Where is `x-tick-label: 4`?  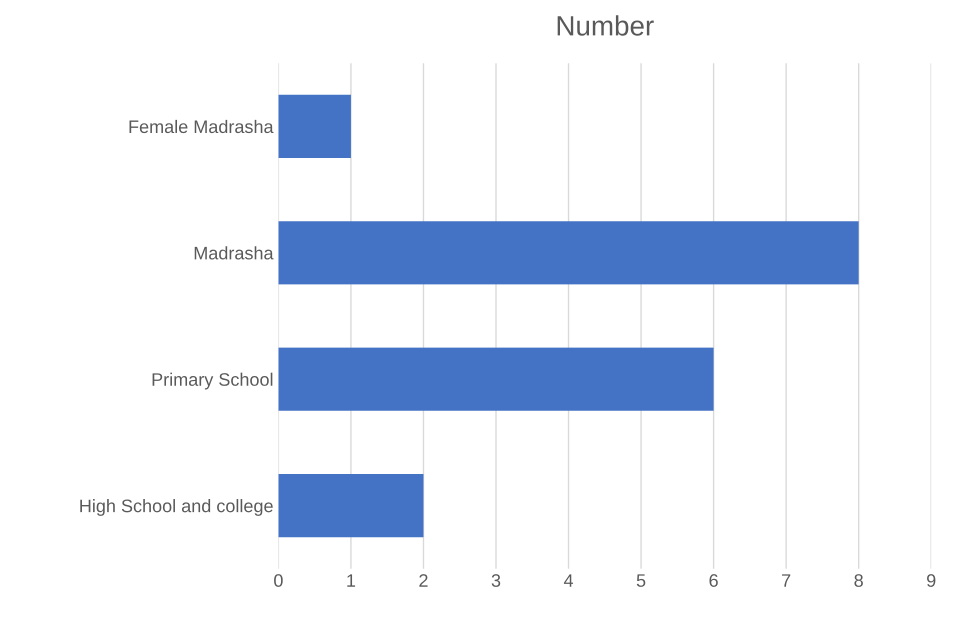
x-tick-label: 4 is located at coordinates (569, 580).